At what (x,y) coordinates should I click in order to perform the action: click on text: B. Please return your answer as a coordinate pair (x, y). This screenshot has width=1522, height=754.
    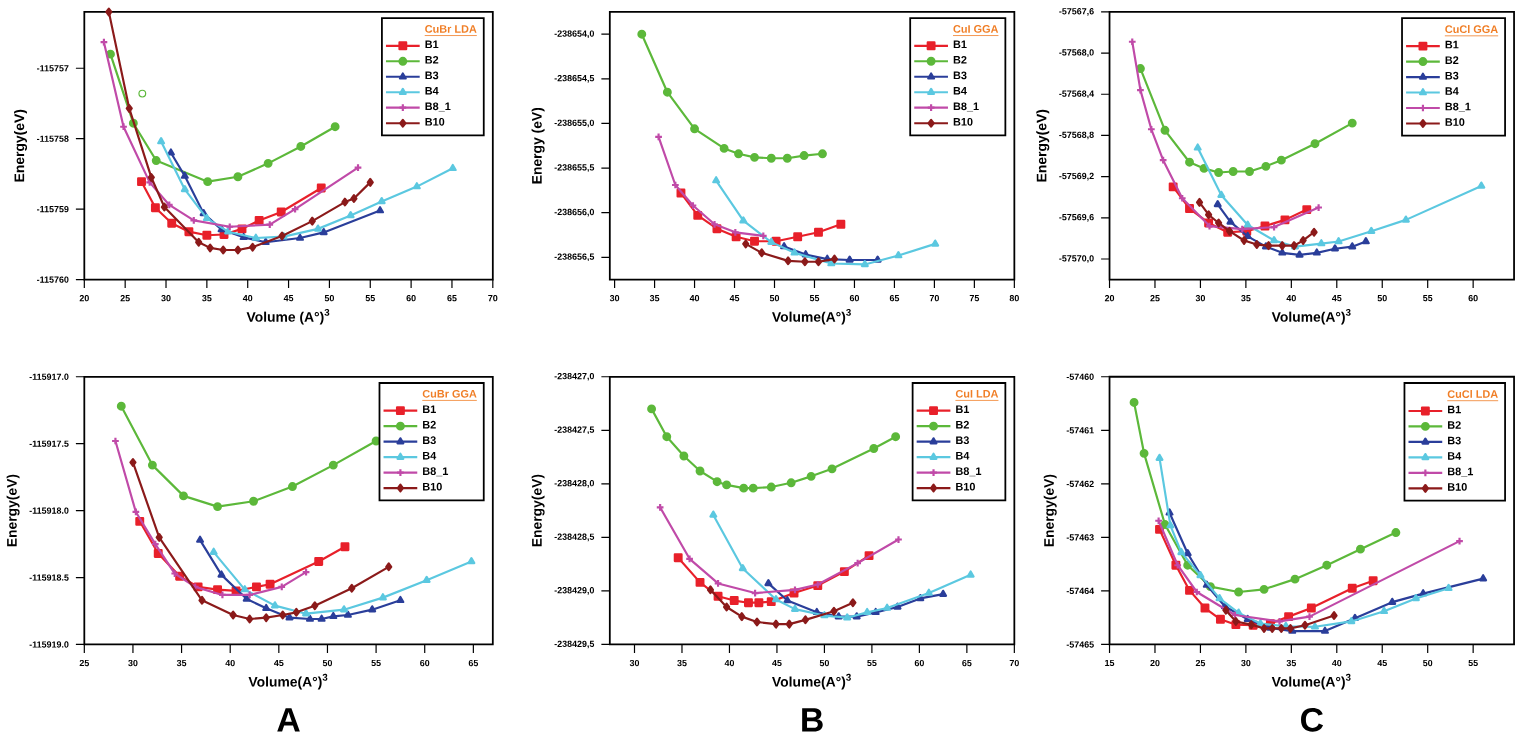
    Looking at the image, I should click on (812, 720).